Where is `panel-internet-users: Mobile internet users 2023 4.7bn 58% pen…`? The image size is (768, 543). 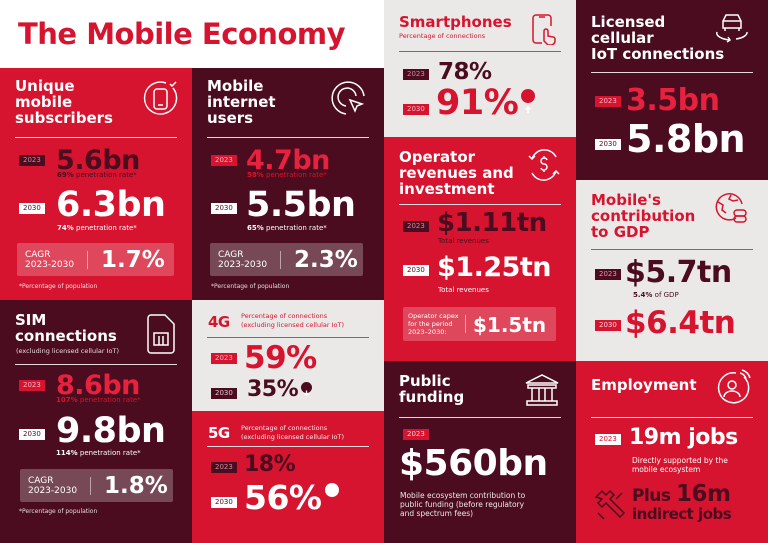 panel-internet-users: Mobile internet users 2023 4.7bn 58% pen… is located at coordinates (288, 184).